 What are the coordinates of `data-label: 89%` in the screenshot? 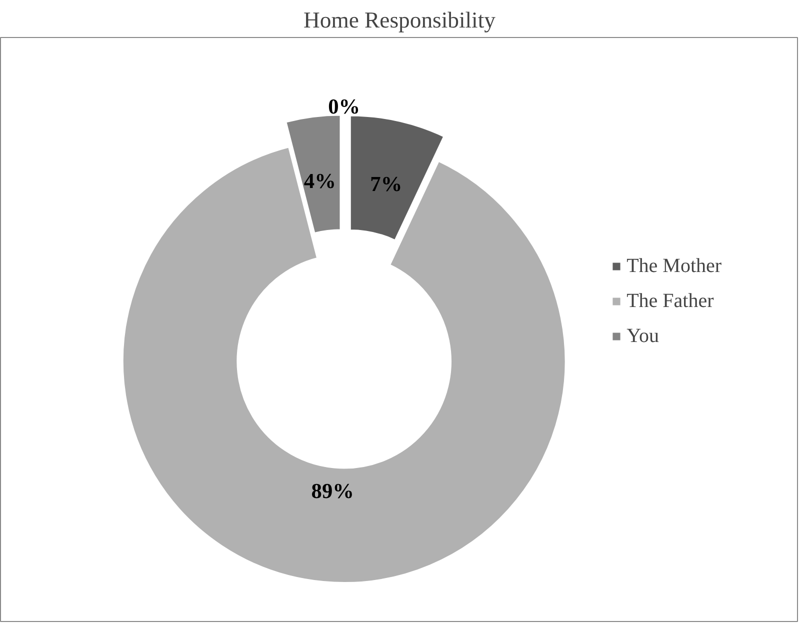 It's located at (332, 490).